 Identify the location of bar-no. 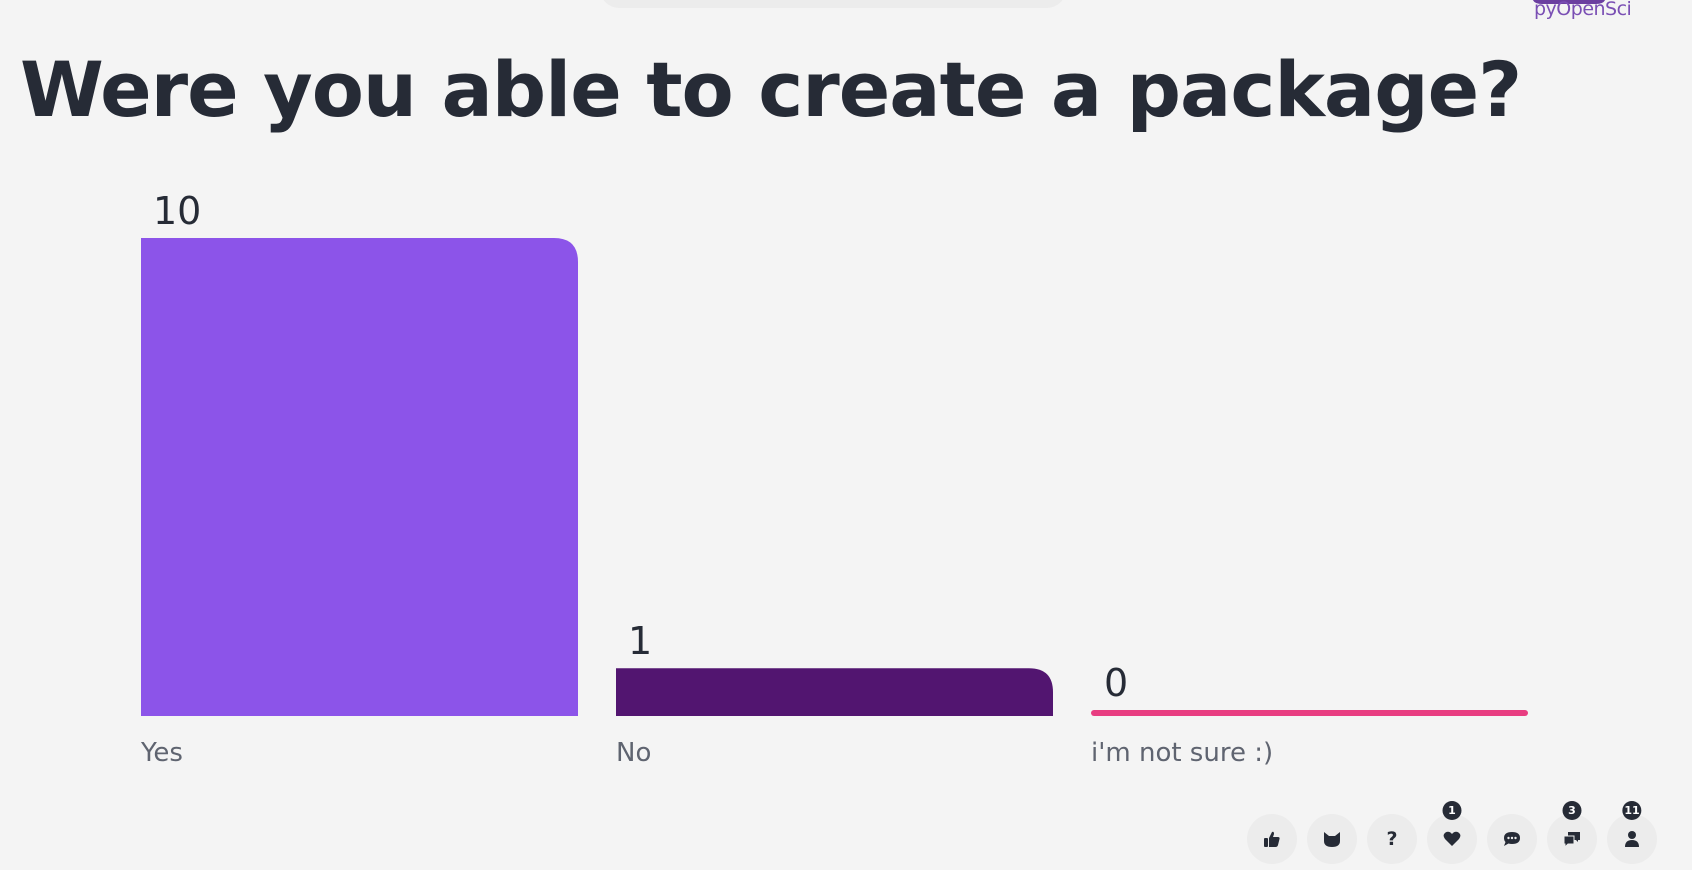
(834, 692).